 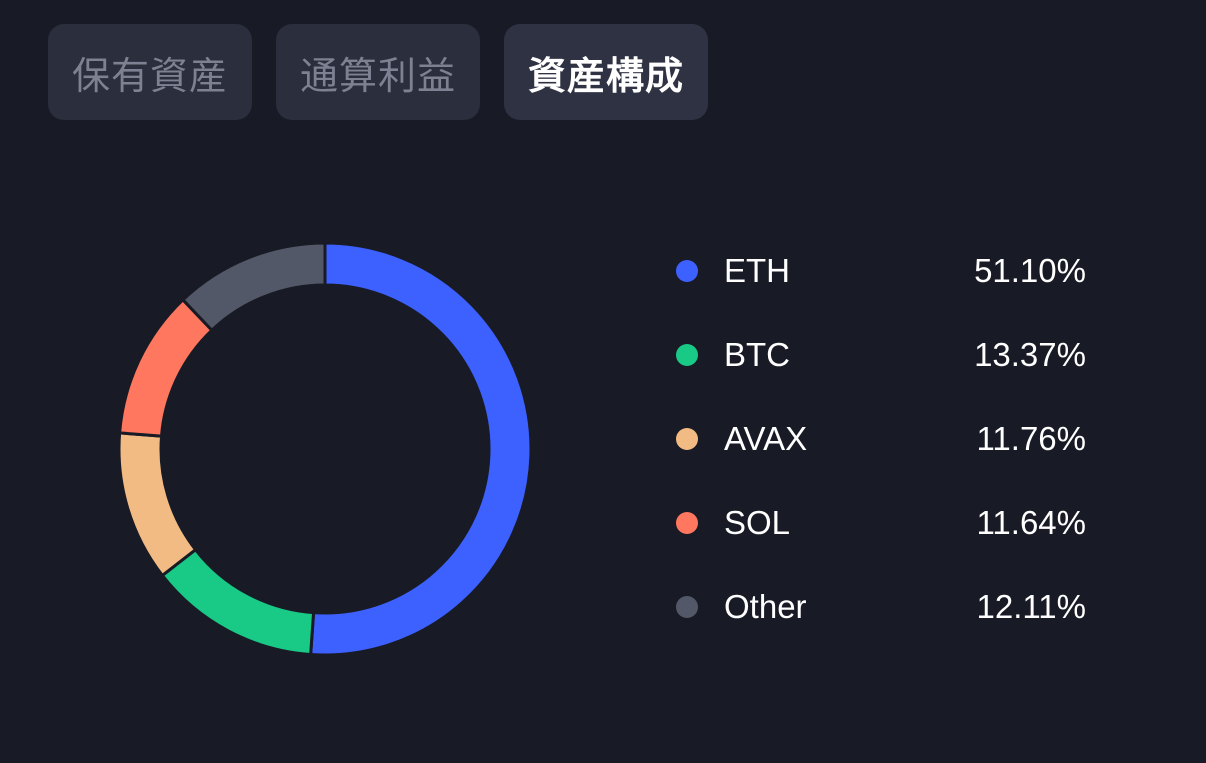 I want to click on donut-slice-btc, so click(x=238, y=602).